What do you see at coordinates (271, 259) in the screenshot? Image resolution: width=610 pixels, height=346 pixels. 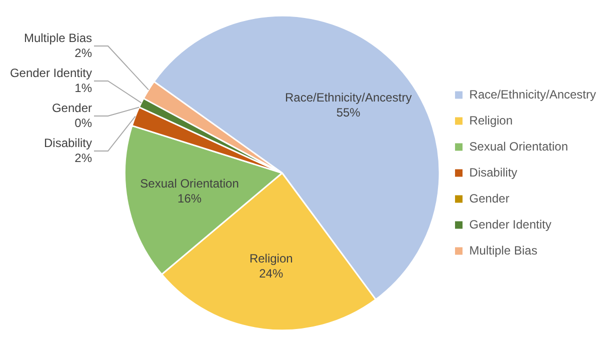 I see `slice-label: Religion` at bounding box center [271, 259].